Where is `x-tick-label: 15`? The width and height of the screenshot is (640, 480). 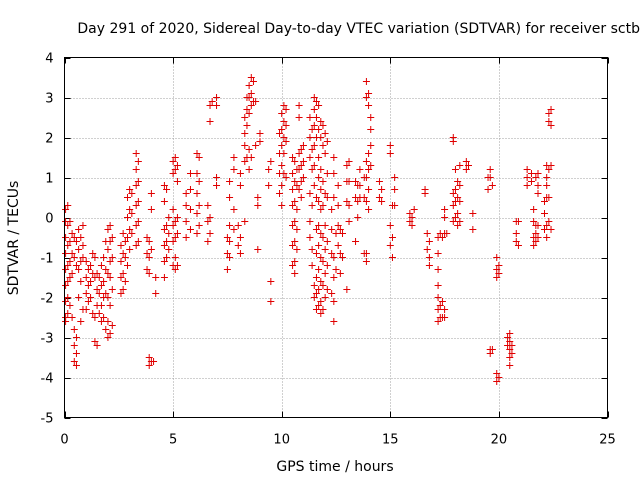
x-tick-label: 15 is located at coordinates (390, 440).